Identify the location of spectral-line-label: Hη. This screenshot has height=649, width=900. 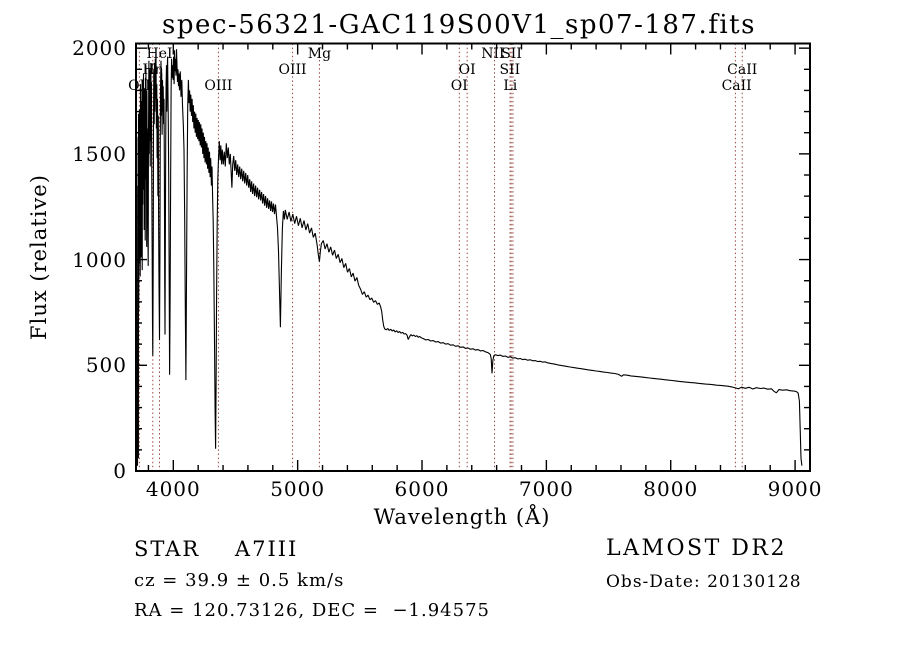
(153, 70).